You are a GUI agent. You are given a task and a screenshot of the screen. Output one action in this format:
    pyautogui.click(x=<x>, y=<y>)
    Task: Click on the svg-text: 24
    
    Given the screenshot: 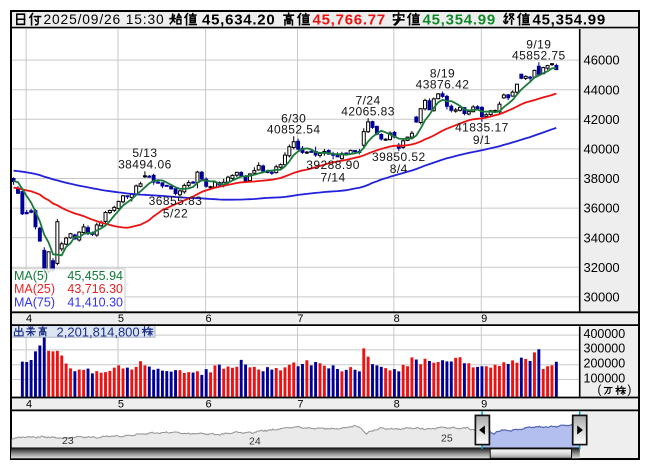 What is the action you would take?
    pyautogui.click(x=255, y=442)
    